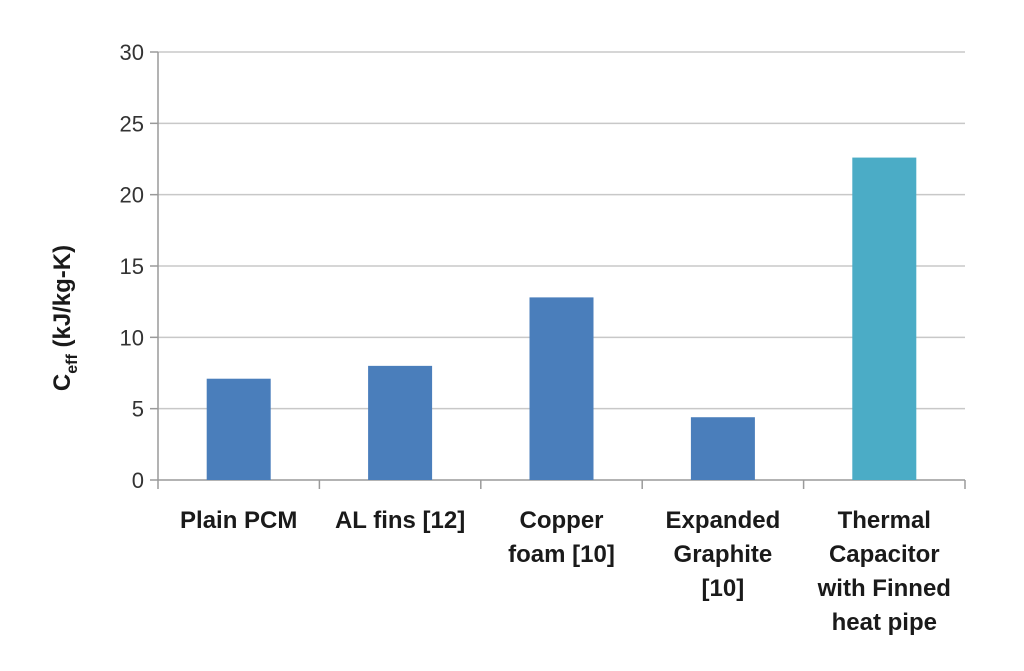 The image size is (1024, 671). What do you see at coordinates (884, 571) in the screenshot?
I see `x-category-label: Thermal Capacitor with Finned heat pipe` at bounding box center [884, 571].